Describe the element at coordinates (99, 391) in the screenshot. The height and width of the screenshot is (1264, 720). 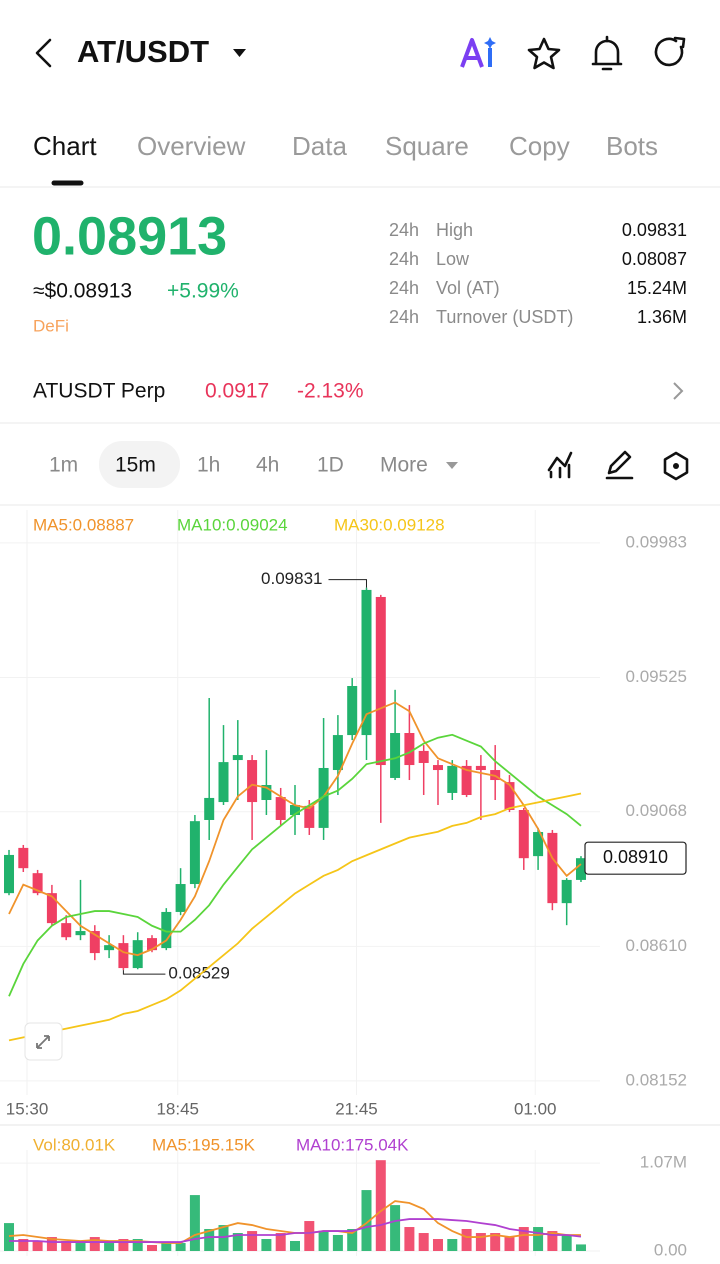
I see `perp-name: ATUSDT Perp` at that location.